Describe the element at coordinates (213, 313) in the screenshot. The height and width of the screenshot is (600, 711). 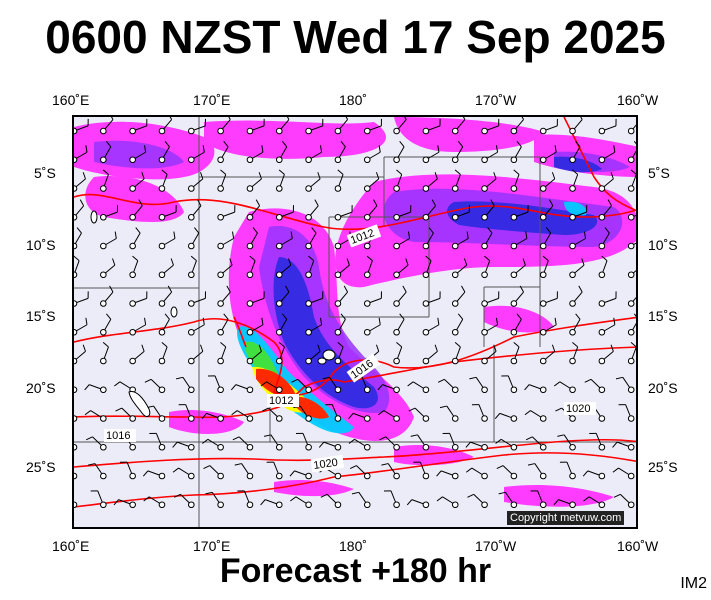
I see `island-outlines` at that location.